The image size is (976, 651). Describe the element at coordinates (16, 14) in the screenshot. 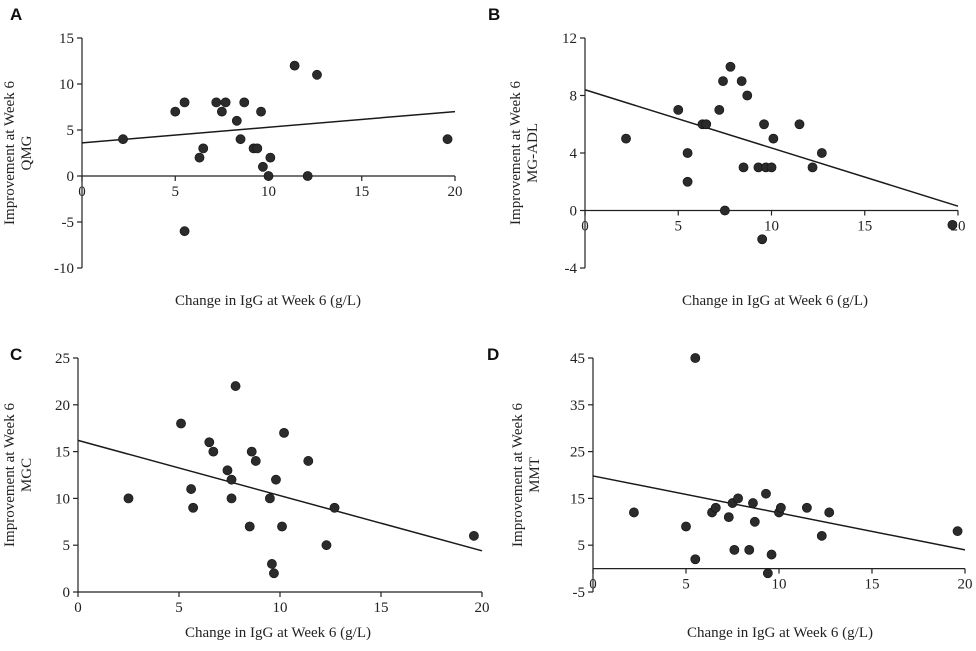

I see `panel-letter: A` at that location.